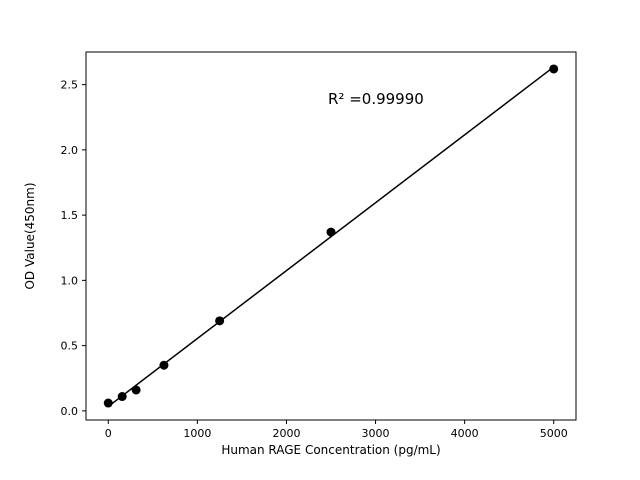  What do you see at coordinates (70, 346) in the screenshot?
I see `y-tick-label: 0.5` at bounding box center [70, 346].